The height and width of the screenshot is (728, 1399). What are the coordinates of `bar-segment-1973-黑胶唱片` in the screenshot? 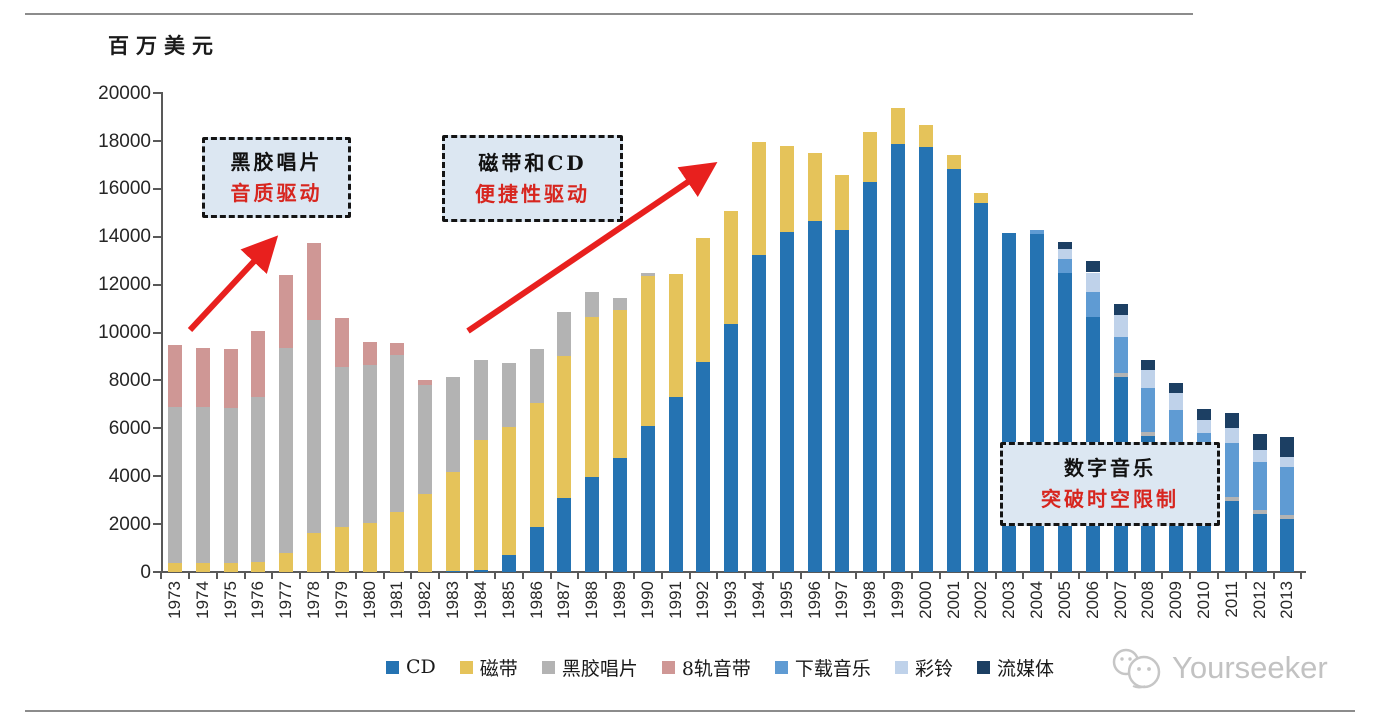 It's located at (175, 484).